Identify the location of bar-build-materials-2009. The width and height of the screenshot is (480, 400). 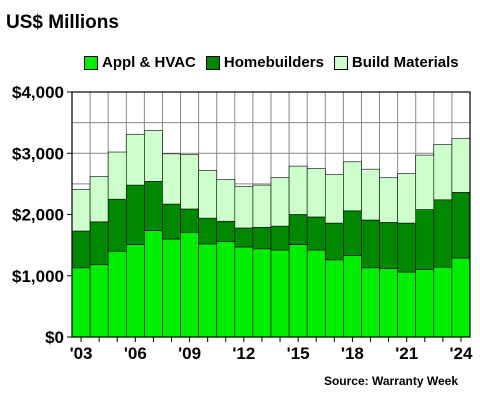
(189, 182).